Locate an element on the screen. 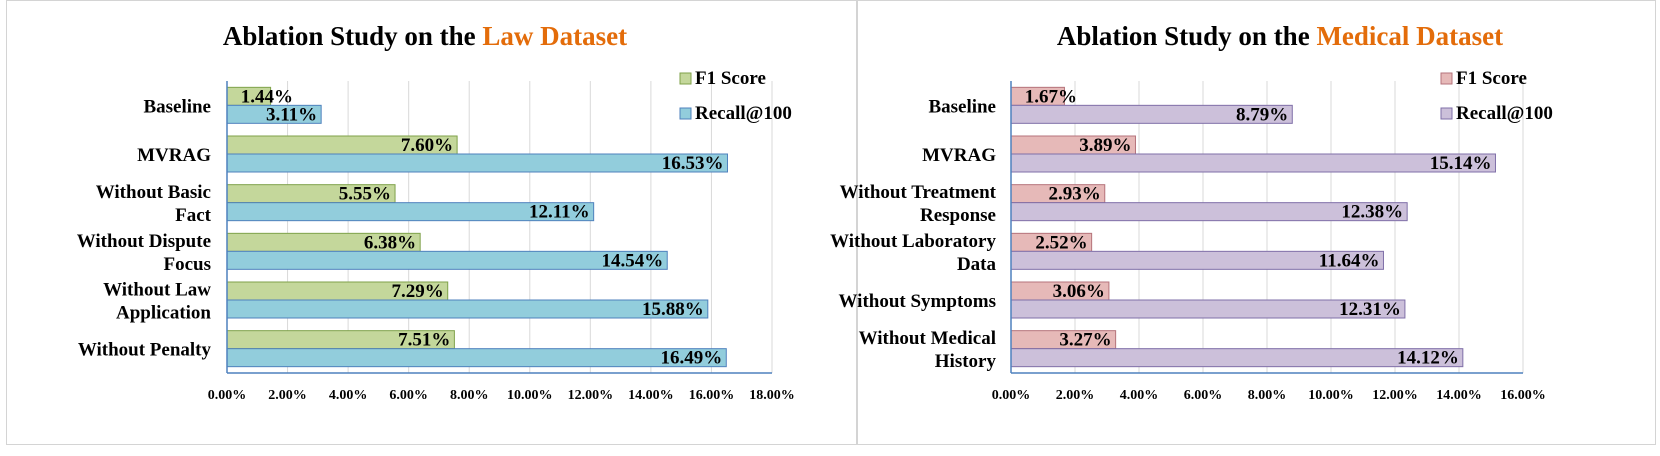 This screenshot has height=456, width=1660. law-data-label: 5.55% is located at coordinates (365, 194).